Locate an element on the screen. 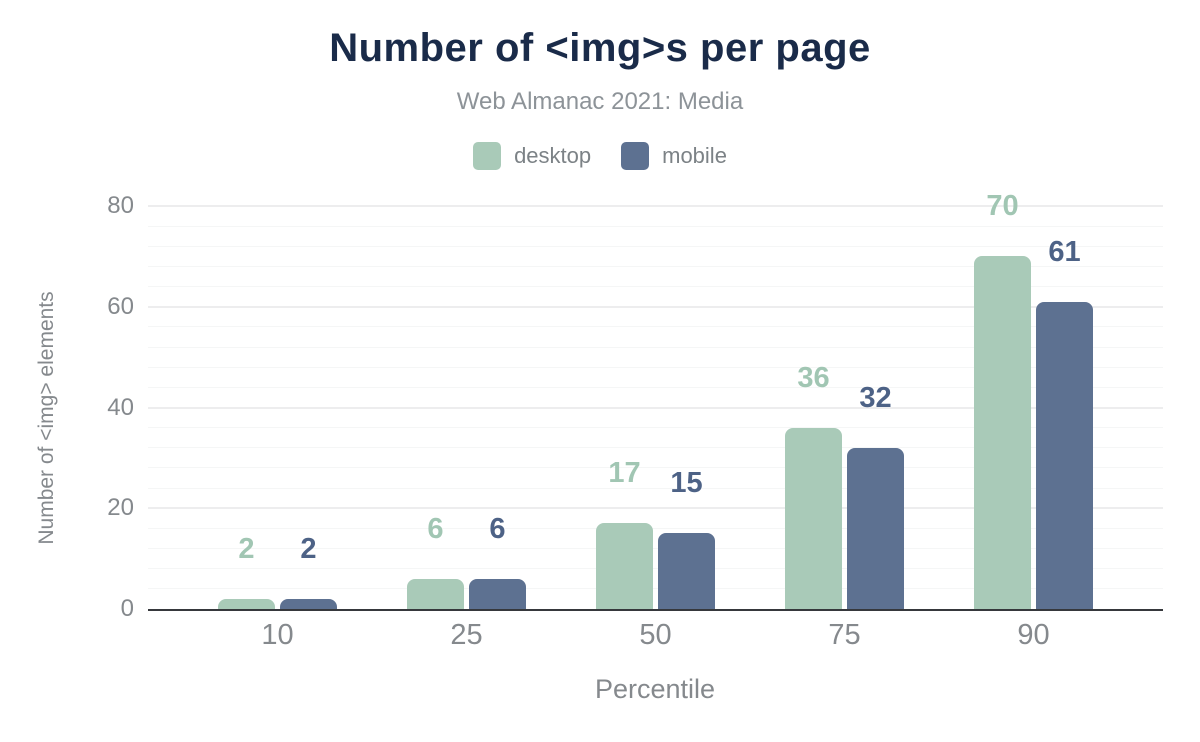 Image resolution: width=1200 pixels, height=742 pixels. legend-label: desktop is located at coordinates (553, 155).